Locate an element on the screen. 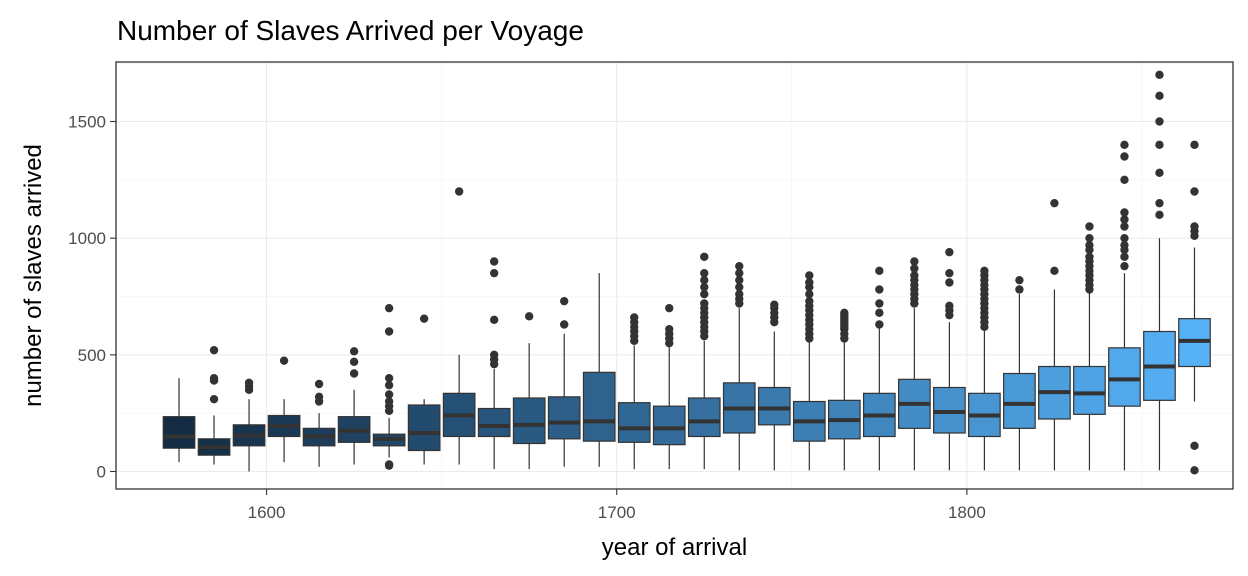  y-axis-label: number of slaves arrived is located at coordinates (33, 275).